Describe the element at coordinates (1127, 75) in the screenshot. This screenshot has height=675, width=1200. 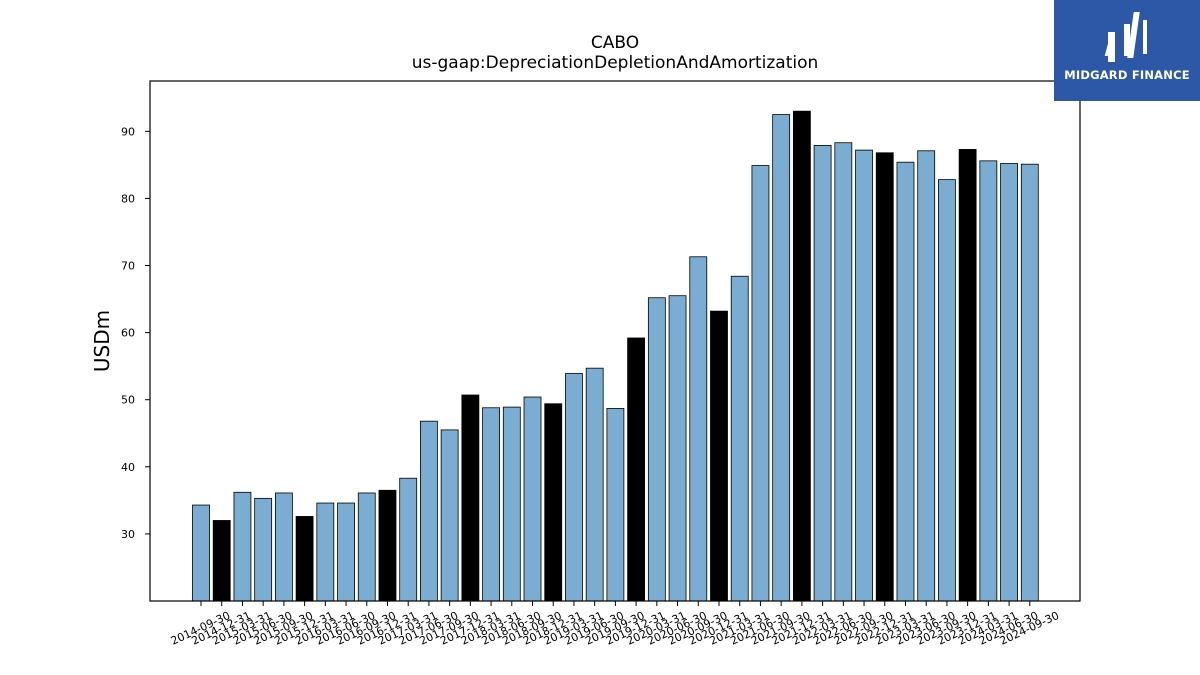
I see `logo-text: MIDGARD FINANCE` at that location.